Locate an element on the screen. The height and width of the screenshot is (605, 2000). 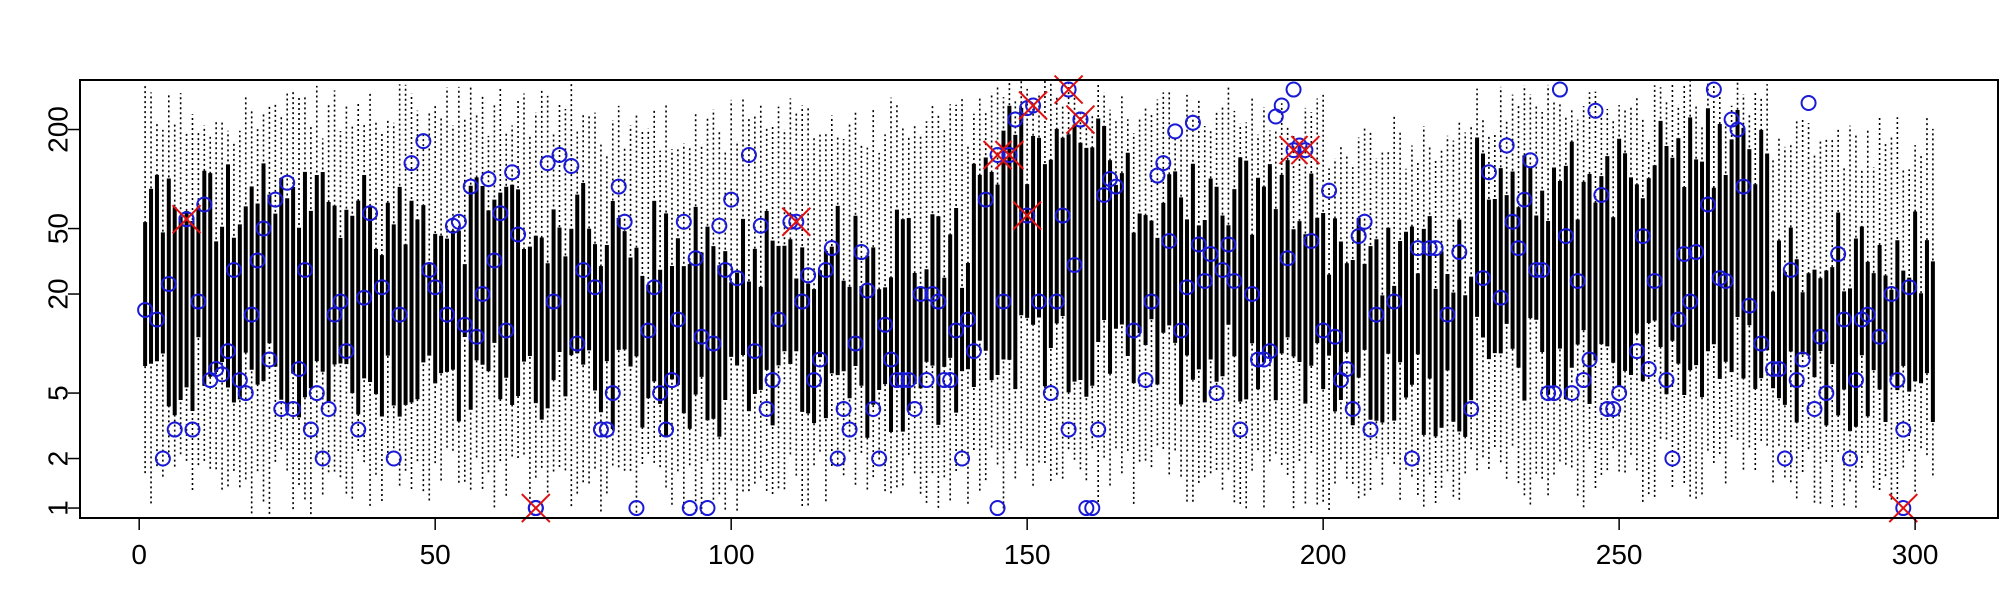
x-tick-label: 50 is located at coordinates (435, 554).